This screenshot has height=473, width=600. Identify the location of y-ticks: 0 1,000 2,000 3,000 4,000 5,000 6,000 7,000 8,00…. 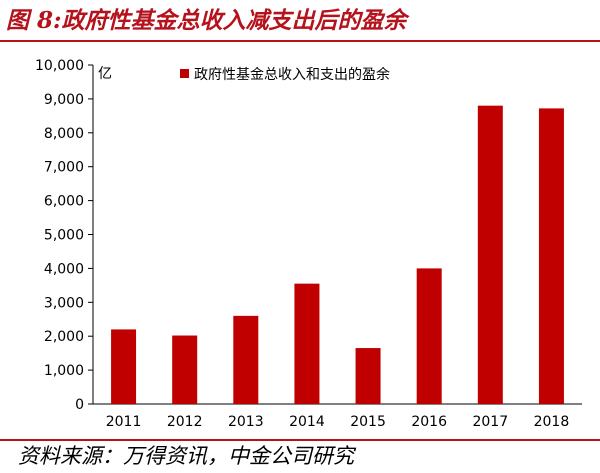
(64, 235).